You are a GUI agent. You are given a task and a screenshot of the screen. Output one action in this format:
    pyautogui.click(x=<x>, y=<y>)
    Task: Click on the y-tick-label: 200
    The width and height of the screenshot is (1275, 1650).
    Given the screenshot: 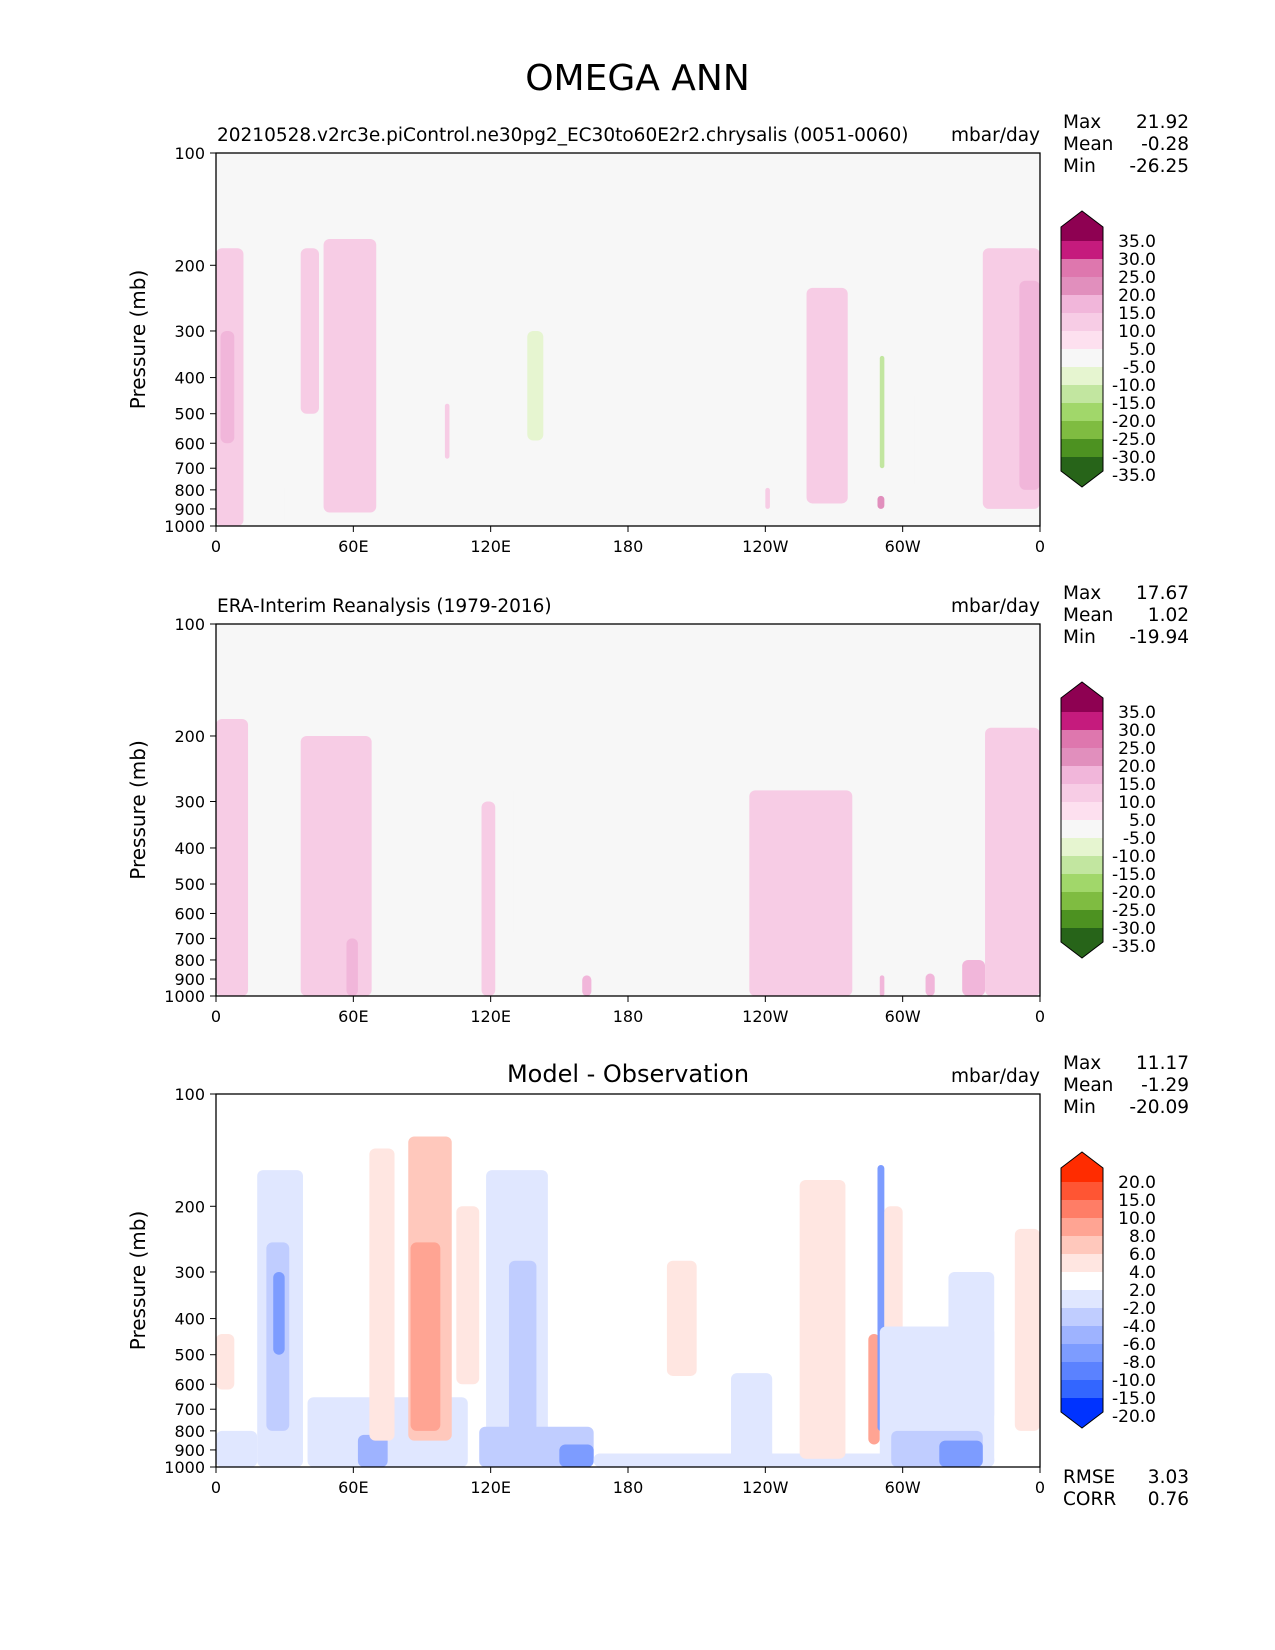 What is the action you would take?
    pyautogui.click(x=189, y=1206)
    